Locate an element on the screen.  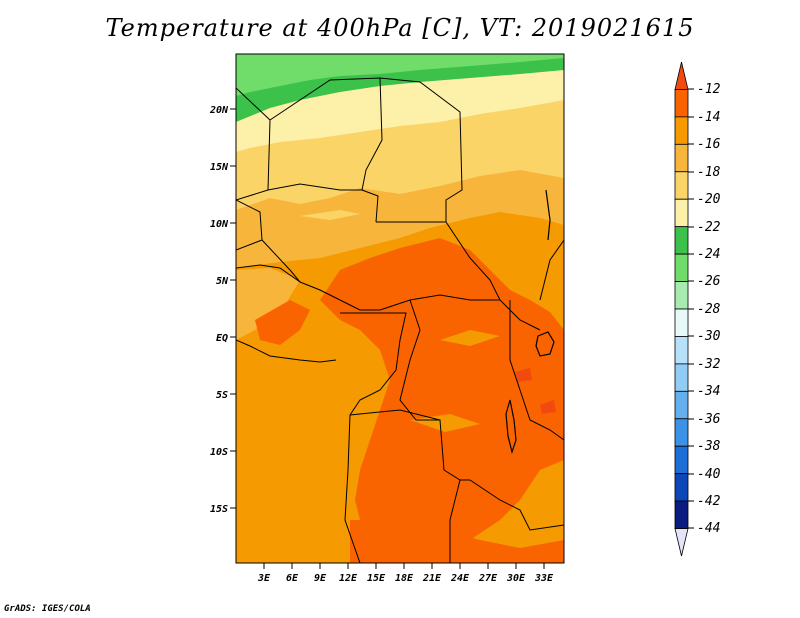
lat-label-15s: 15S is located at coordinates (219, 509).